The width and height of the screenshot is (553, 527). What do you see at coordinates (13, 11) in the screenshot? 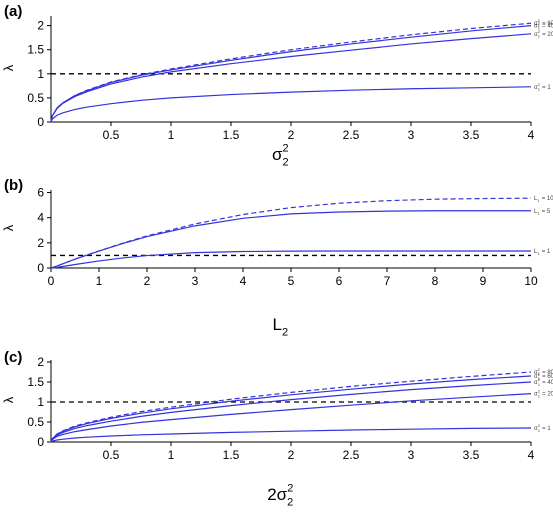
I see `panel-label: (a)` at bounding box center [13, 11].